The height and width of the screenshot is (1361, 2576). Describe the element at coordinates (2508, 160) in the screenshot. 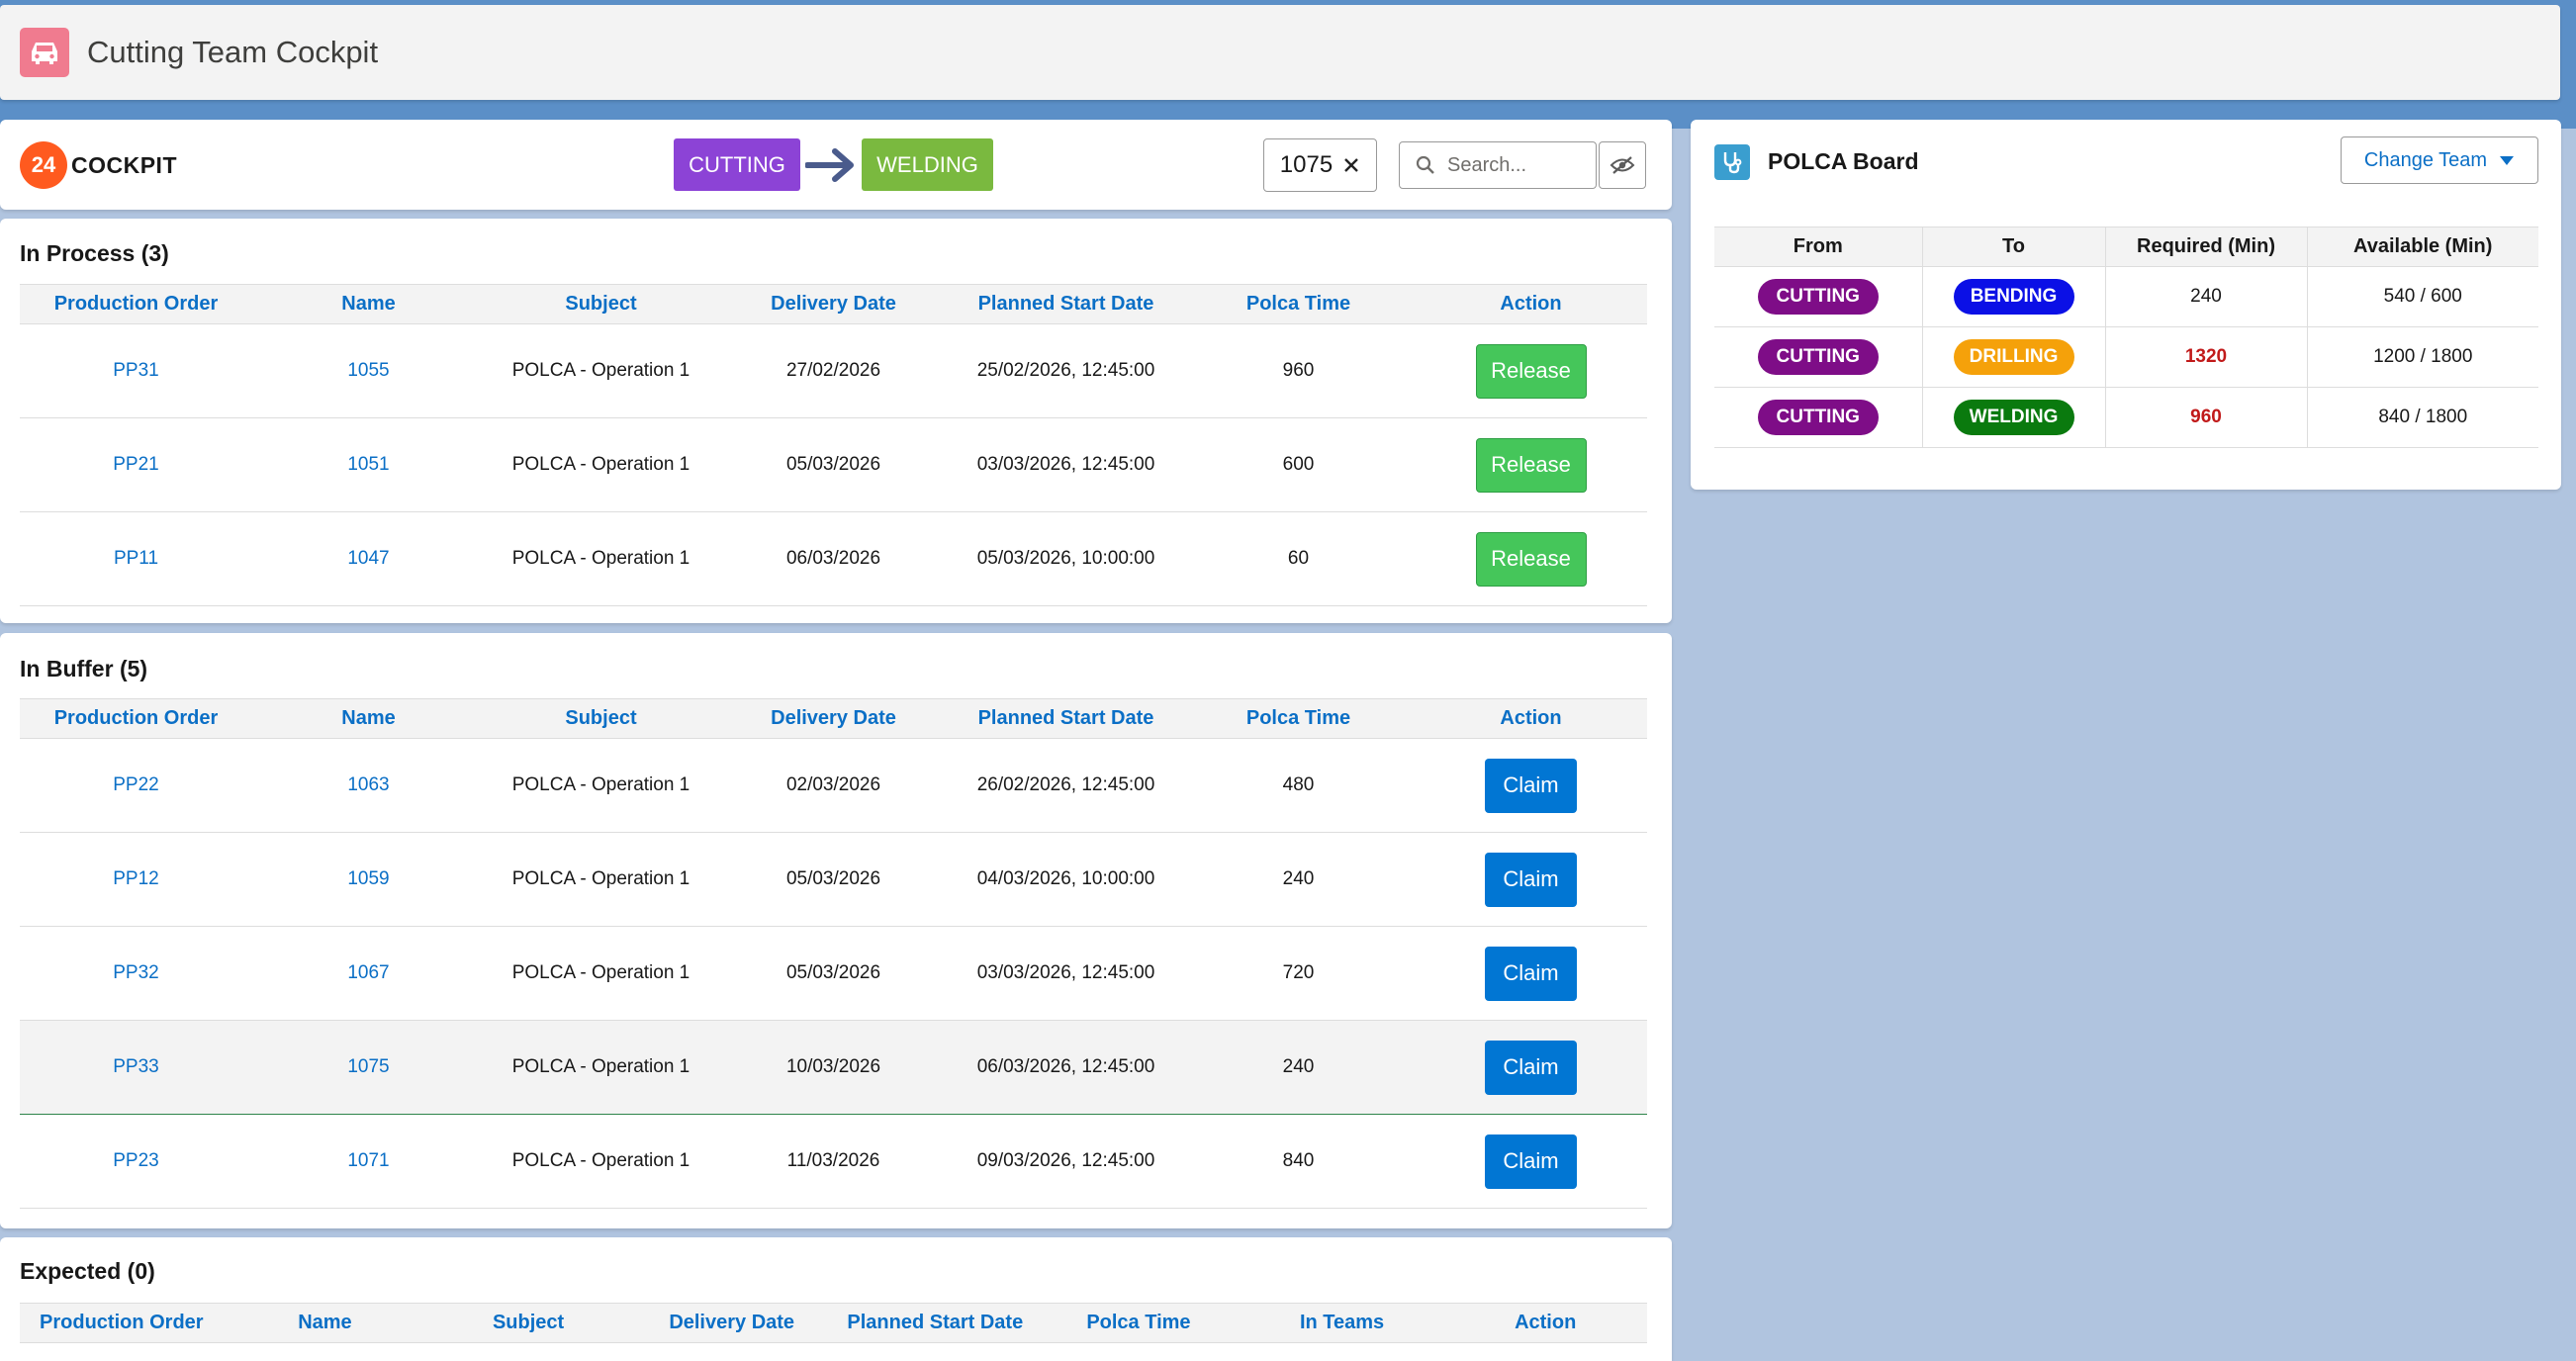

I see `chevron-down-icon` at that location.